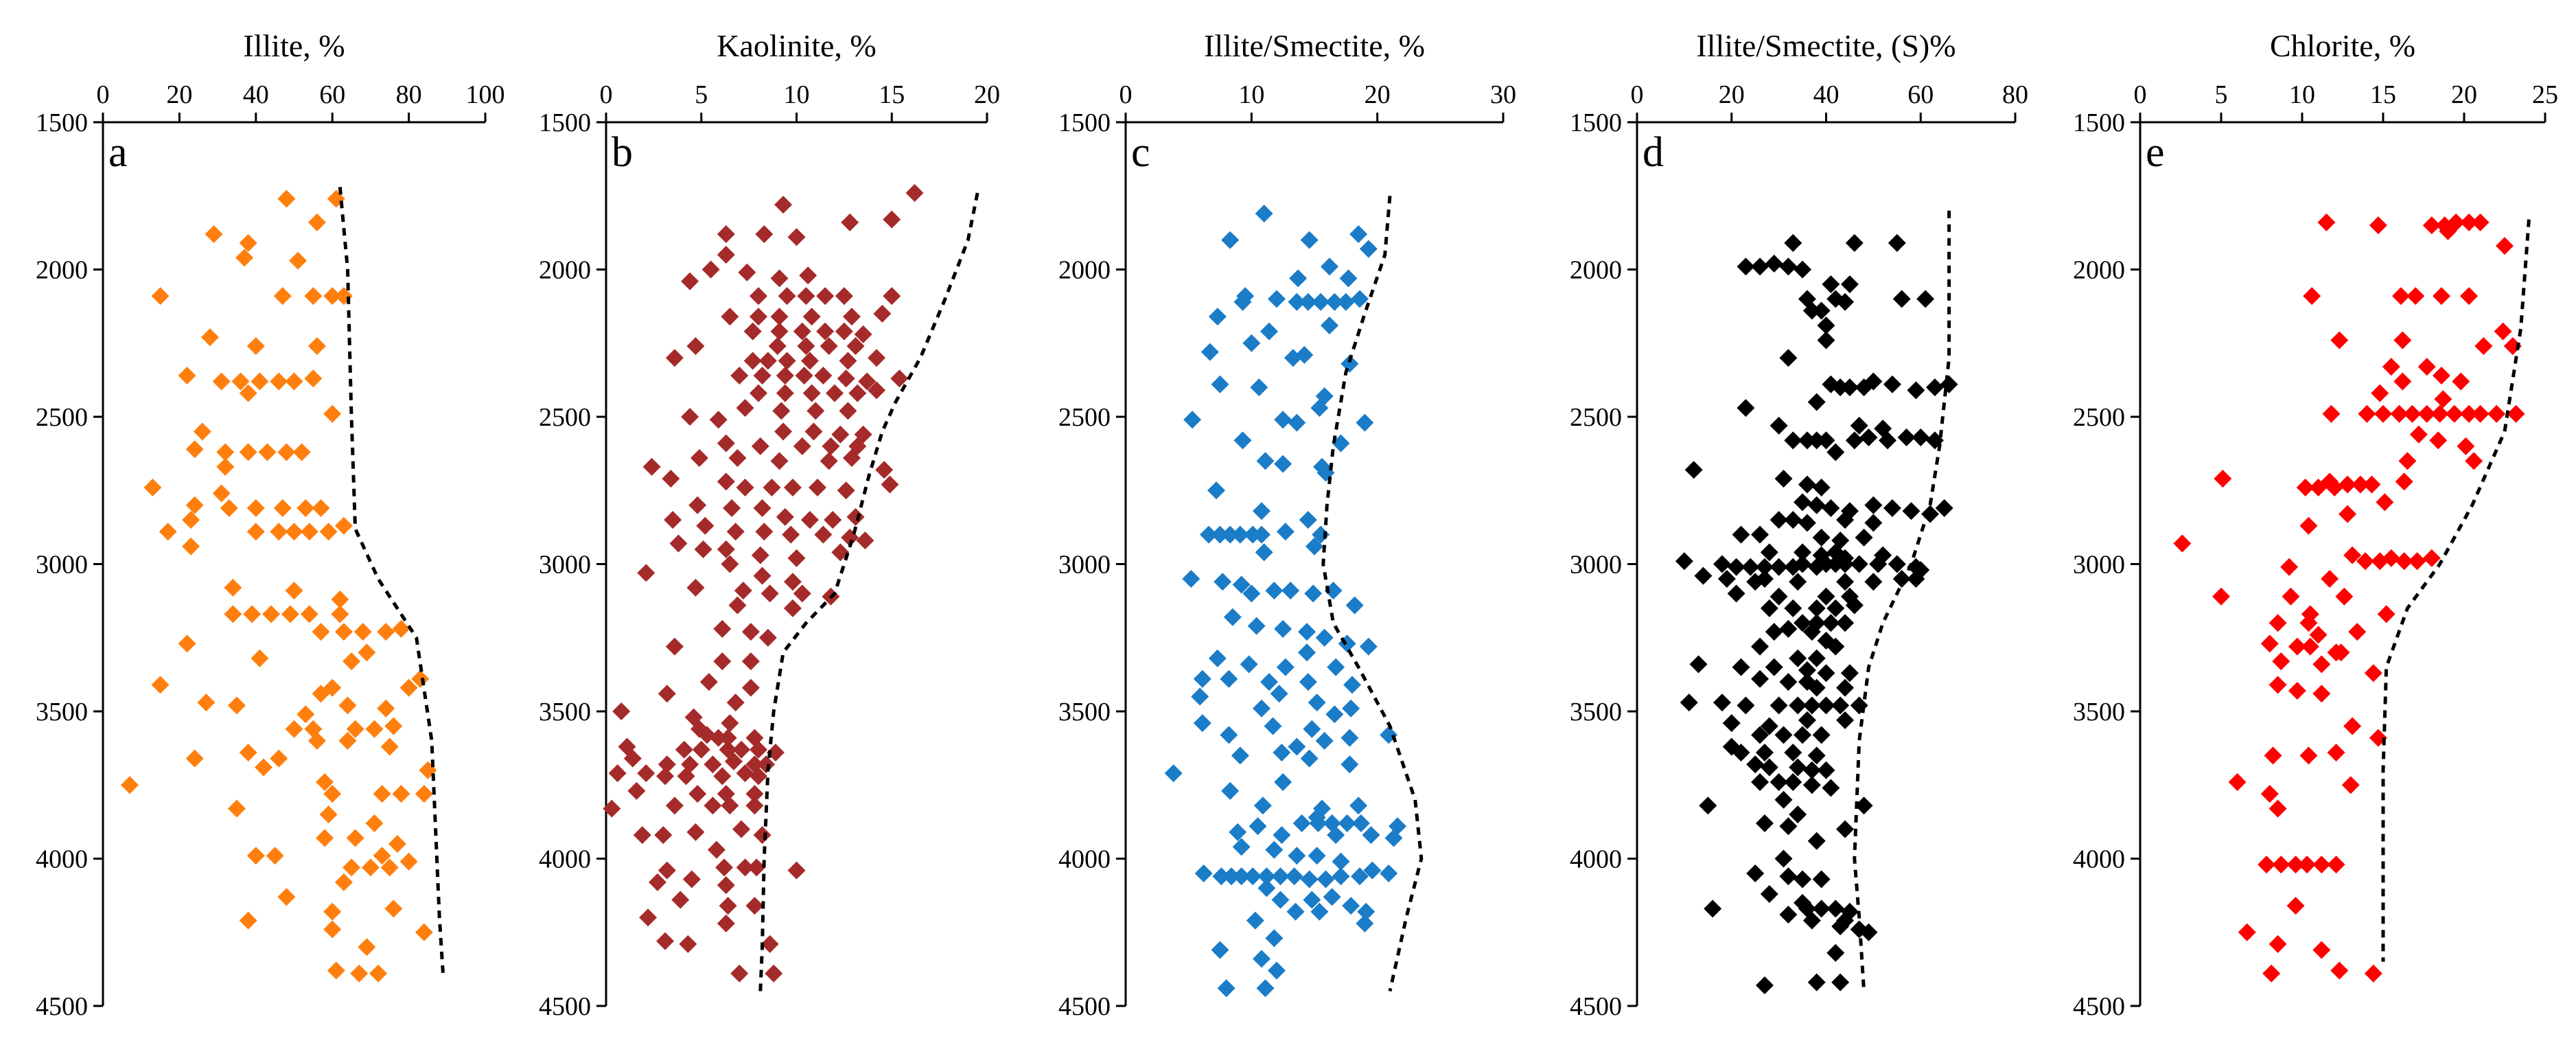  Describe the element at coordinates (868, 592) in the screenshot. I see `trend-line` at that location.